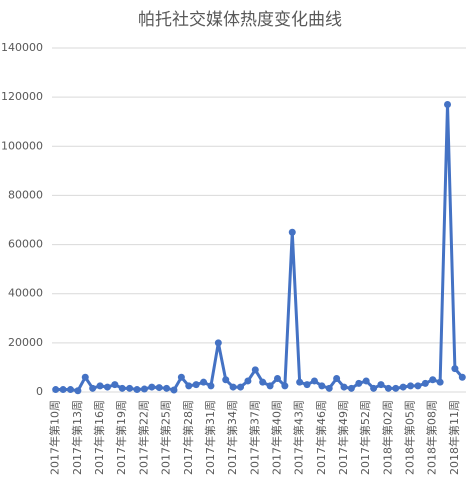 The height and width of the screenshot is (477, 474). Describe the element at coordinates (387, 437) in the screenshot. I see `x-tick-label: 2018年第02周` at that location.